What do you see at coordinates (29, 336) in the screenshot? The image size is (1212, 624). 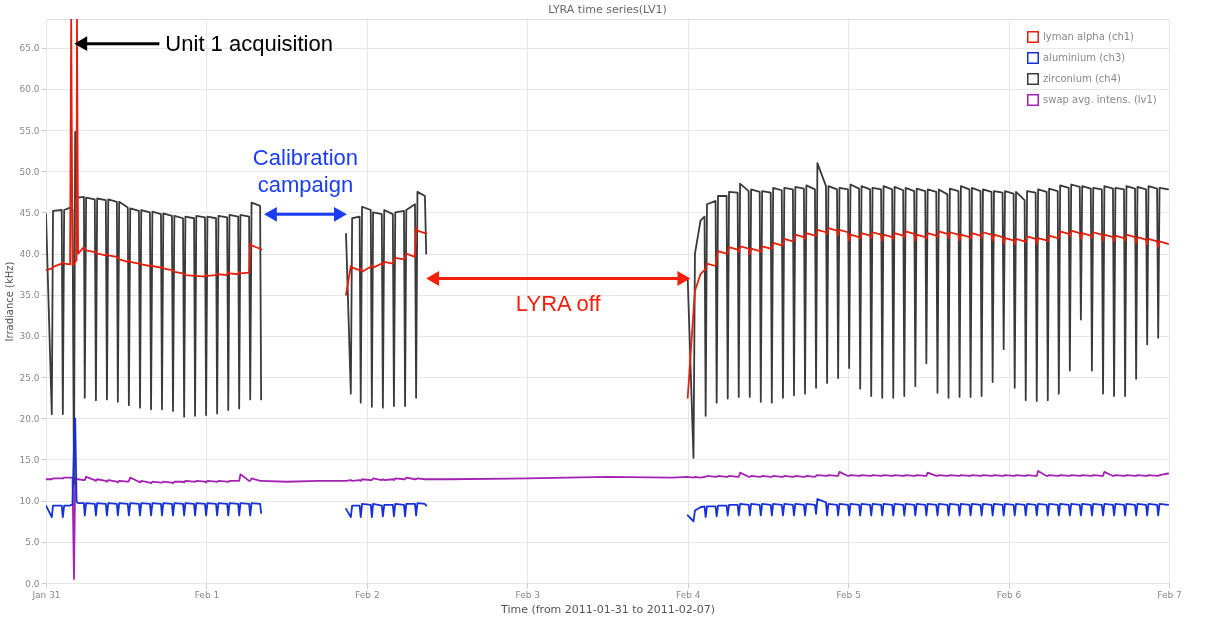 I see `y-tick-label: 30.0` at bounding box center [29, 336].